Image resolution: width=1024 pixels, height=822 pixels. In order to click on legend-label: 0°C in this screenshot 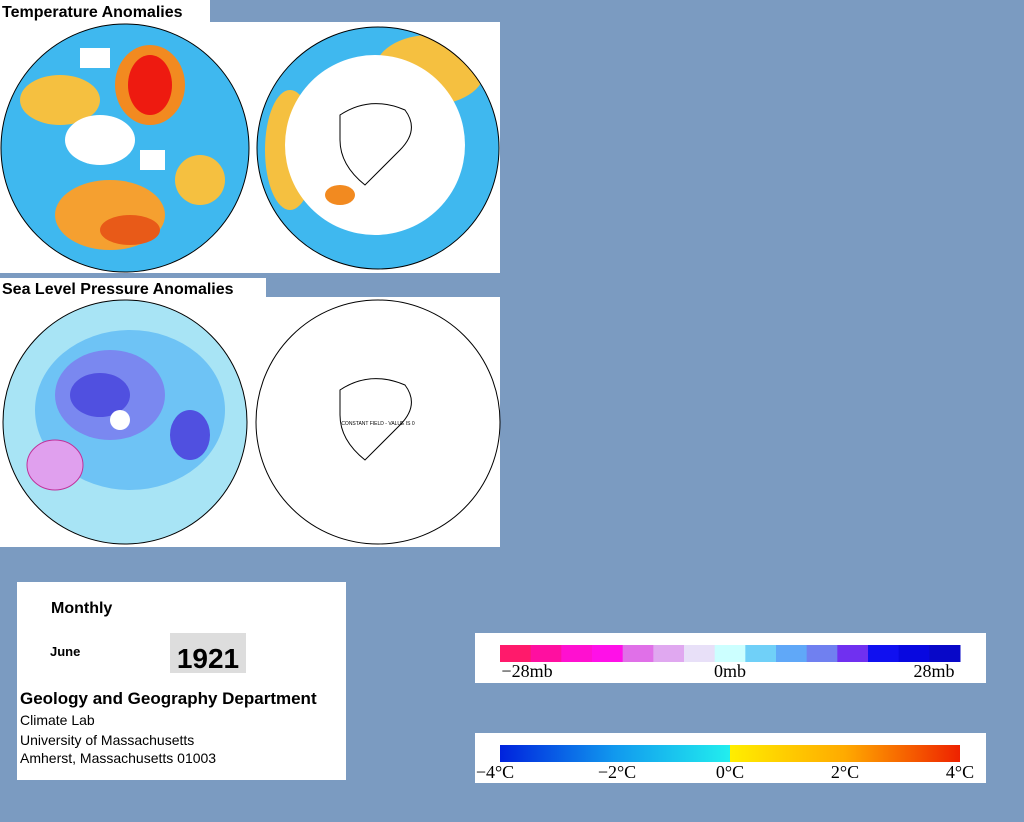, I will do `click(730, 772)`.